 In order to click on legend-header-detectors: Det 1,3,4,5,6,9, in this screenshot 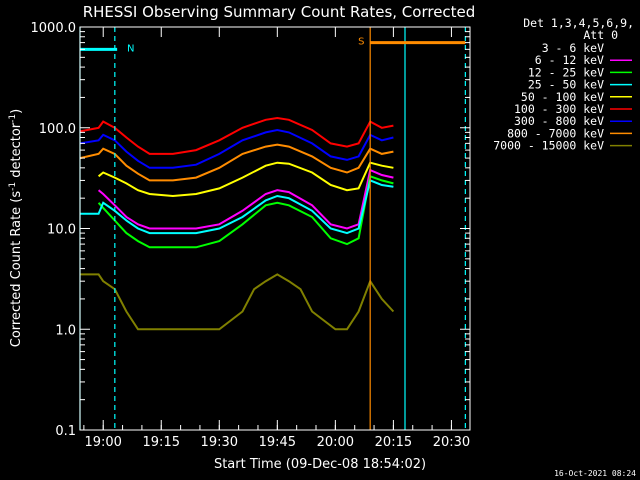, I will do `click(578, 23)`.